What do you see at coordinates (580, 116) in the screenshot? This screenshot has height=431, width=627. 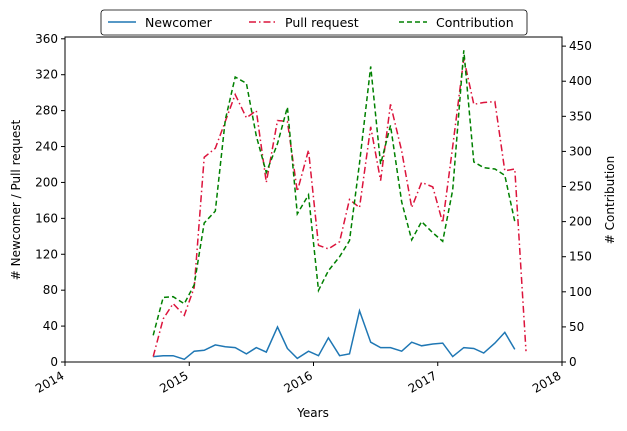 I see `y-right-tick-label: 350` at bounding box center [580, 116].